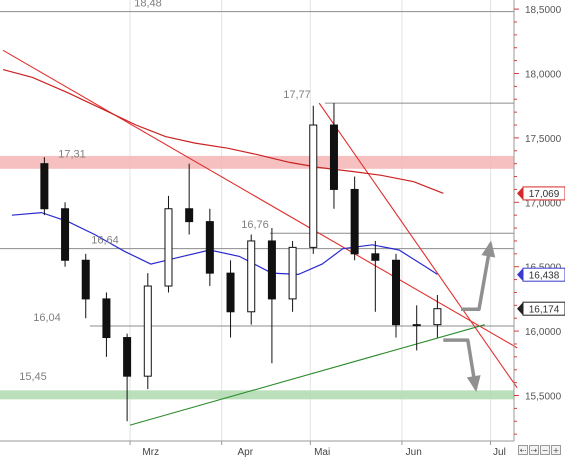  I want to click on y-tick-label: 17,5000, so click(543, 139).